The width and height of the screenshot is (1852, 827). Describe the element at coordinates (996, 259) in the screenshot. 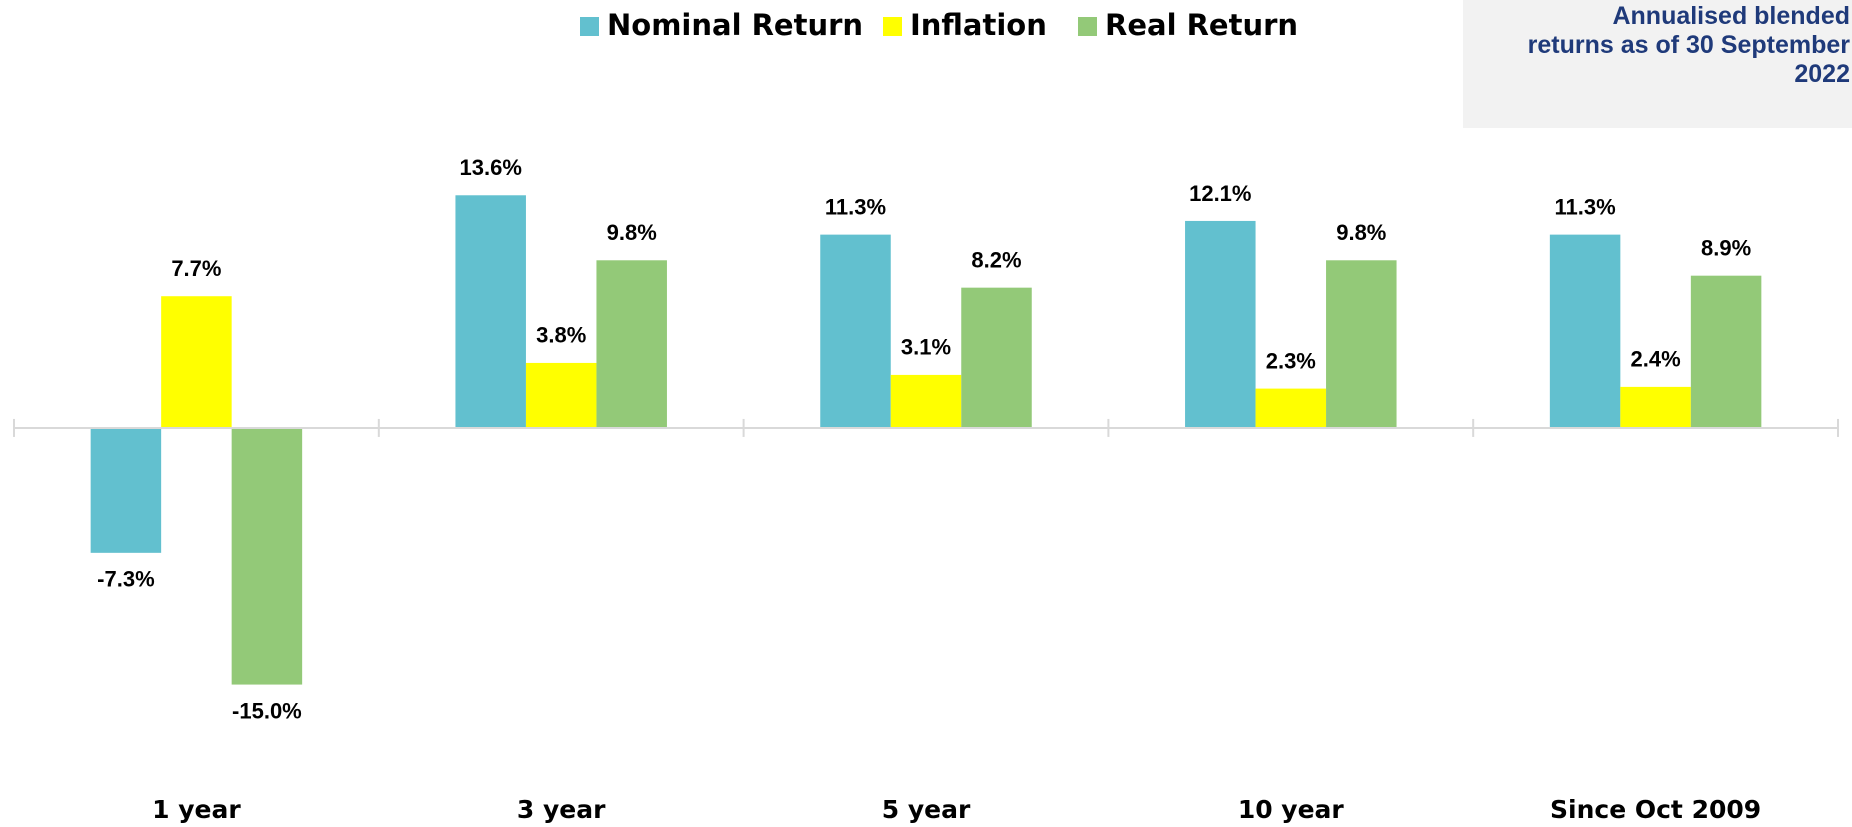

I see `value-label: 8.2%` at that location.